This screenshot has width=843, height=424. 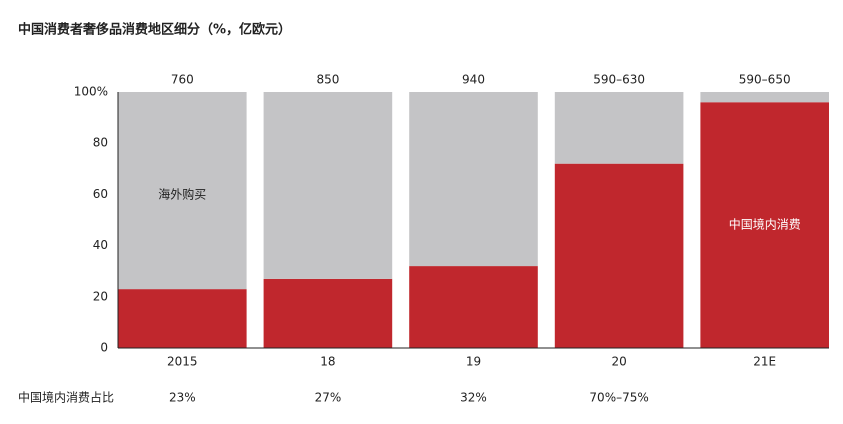 I want to click on x-tick-label: 20, so click(x=618, y=362).